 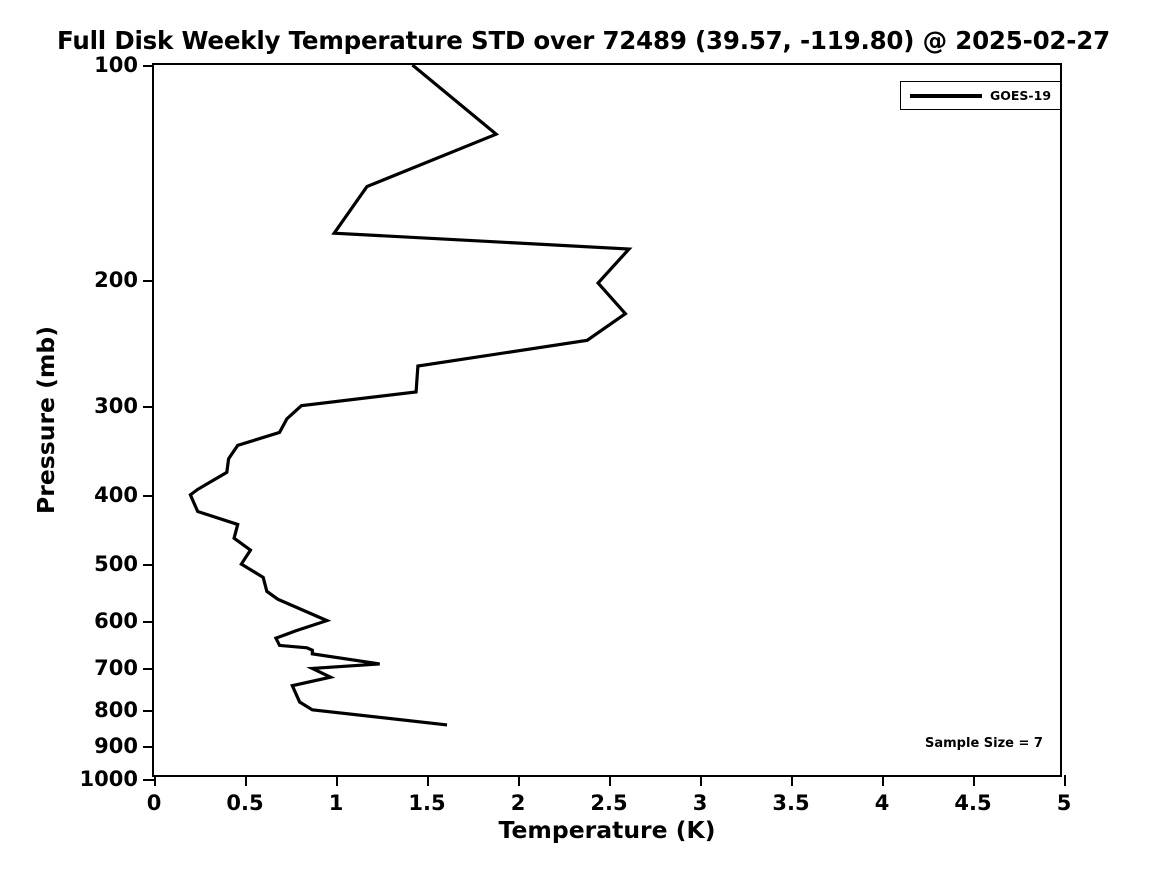 I want to click on x-tick-label: 3.5, so click(x=791, y=803).